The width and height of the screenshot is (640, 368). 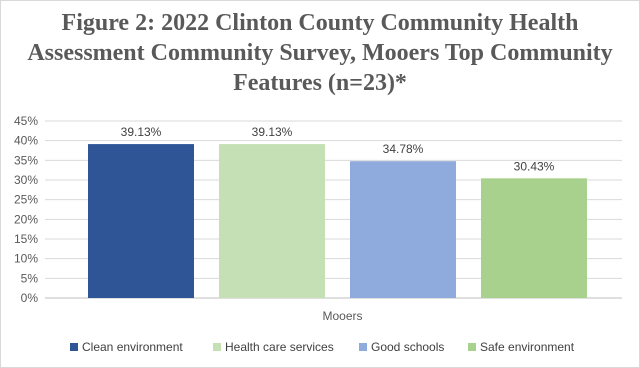 I want to click on x-category-label: Mooers, so click(x=342, y=316).